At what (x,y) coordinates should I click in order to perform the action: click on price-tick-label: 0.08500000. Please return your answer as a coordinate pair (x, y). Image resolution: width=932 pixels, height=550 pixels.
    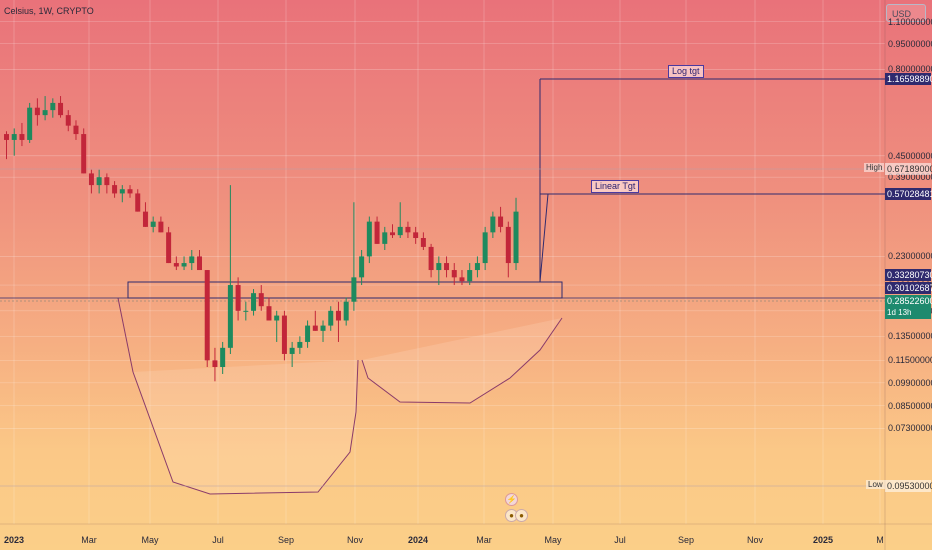
    Looking at the image, I should click on (910, 405).